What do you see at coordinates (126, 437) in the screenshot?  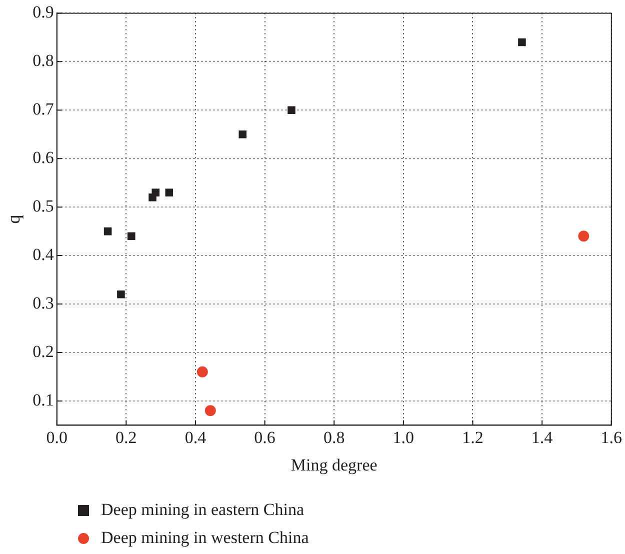 I see `x-tick-label: 0.2` at bounding box center [126, 437].